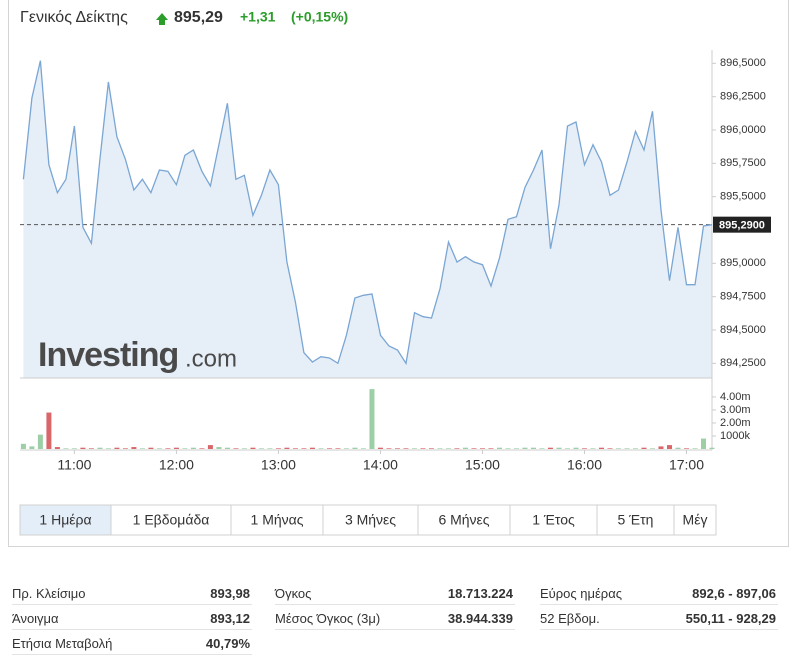 The height and width of the screenshot is (664, 800). I want to click on y-tick-label: 895,7500, so click(743, 163).